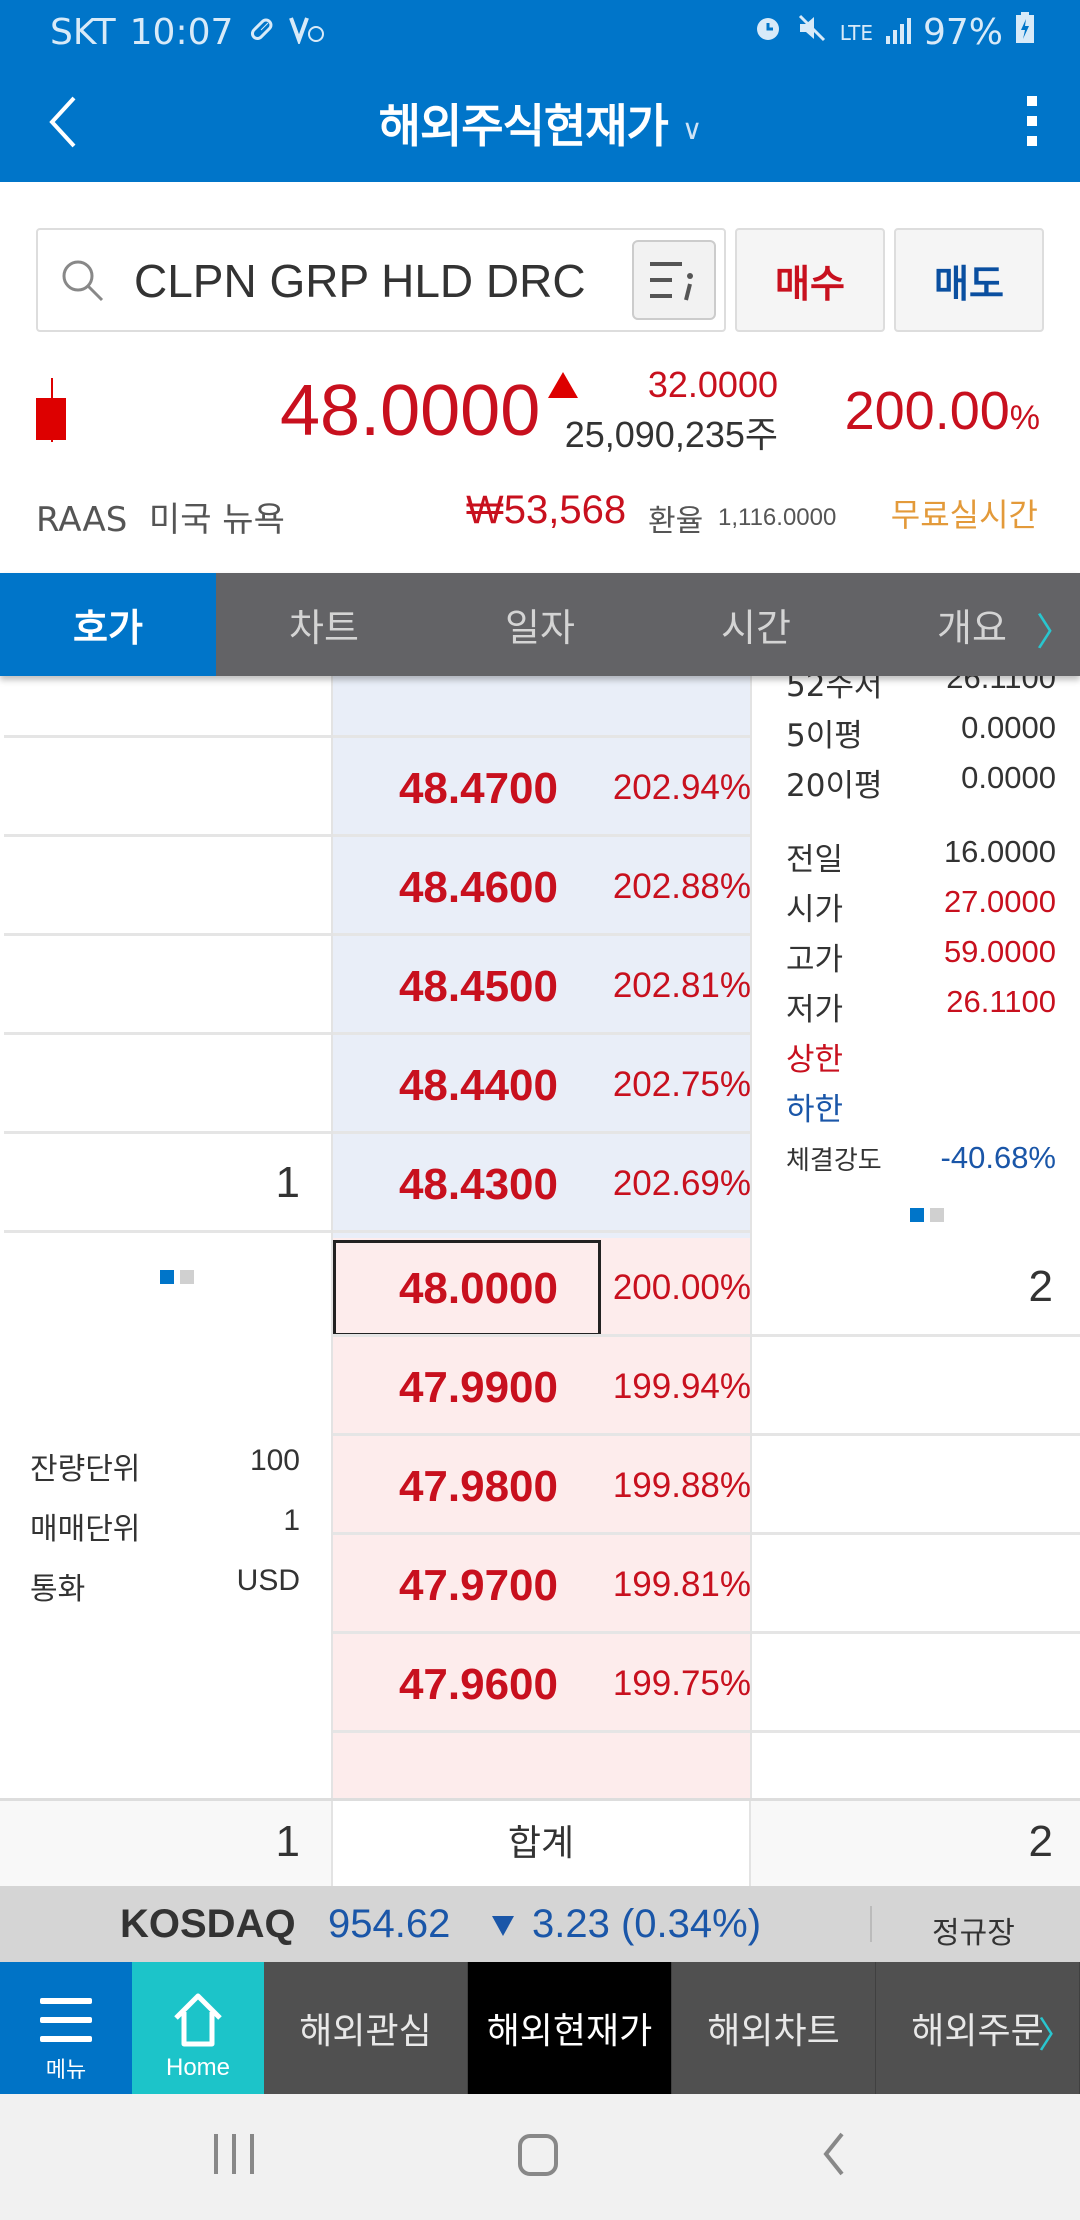 This screenshot has height=2220, width=1080. I want to click on tab-bar: 호가 차트 일자 시간 개요 〉, so click(540, 624).